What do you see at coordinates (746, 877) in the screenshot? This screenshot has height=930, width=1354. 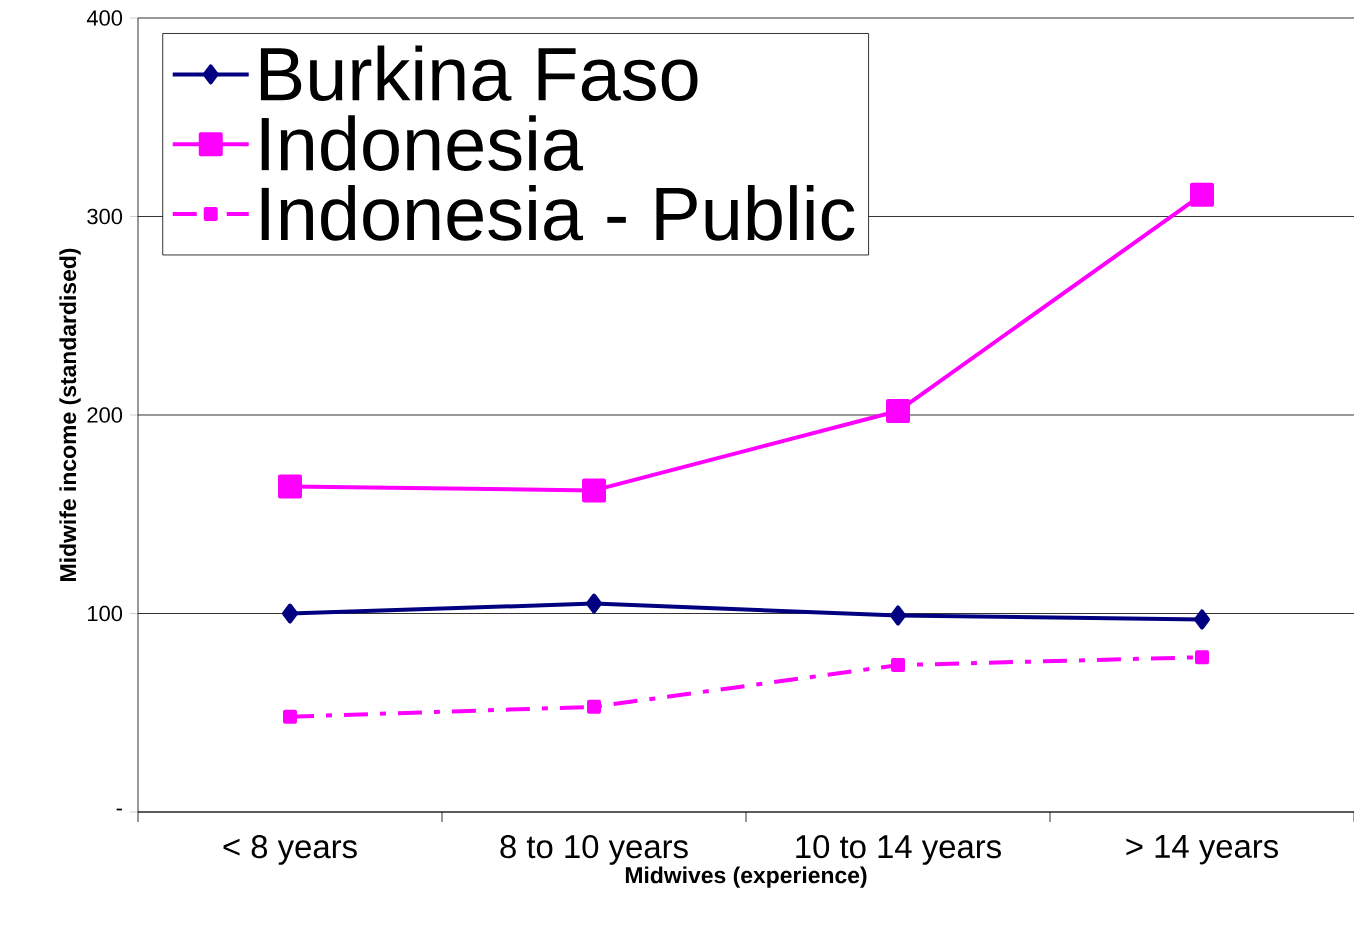 I see `x-axis-title: Midwives (experience)` at bounding box center [746, 877].